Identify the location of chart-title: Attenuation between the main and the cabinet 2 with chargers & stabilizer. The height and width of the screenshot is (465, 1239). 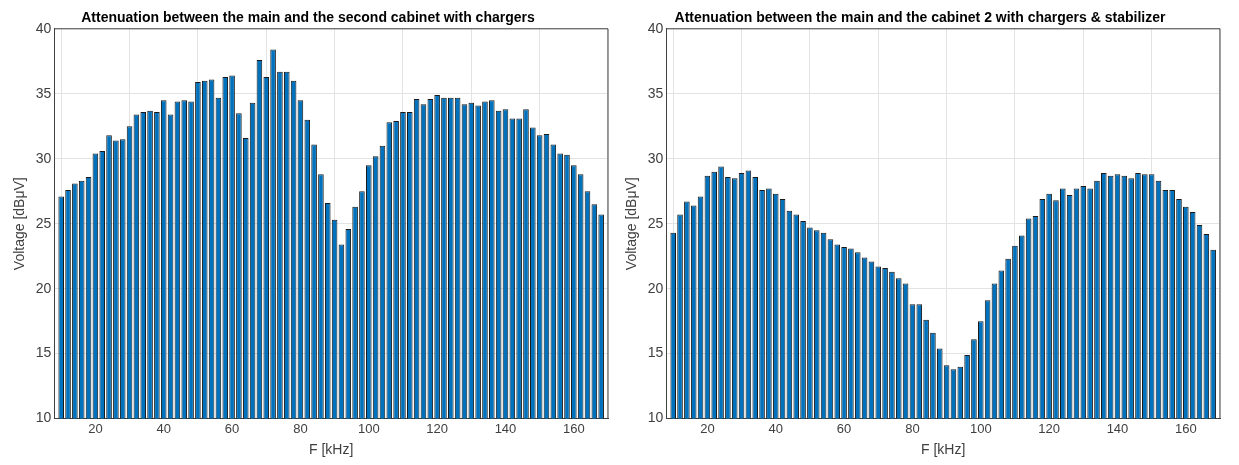
(920, 17).